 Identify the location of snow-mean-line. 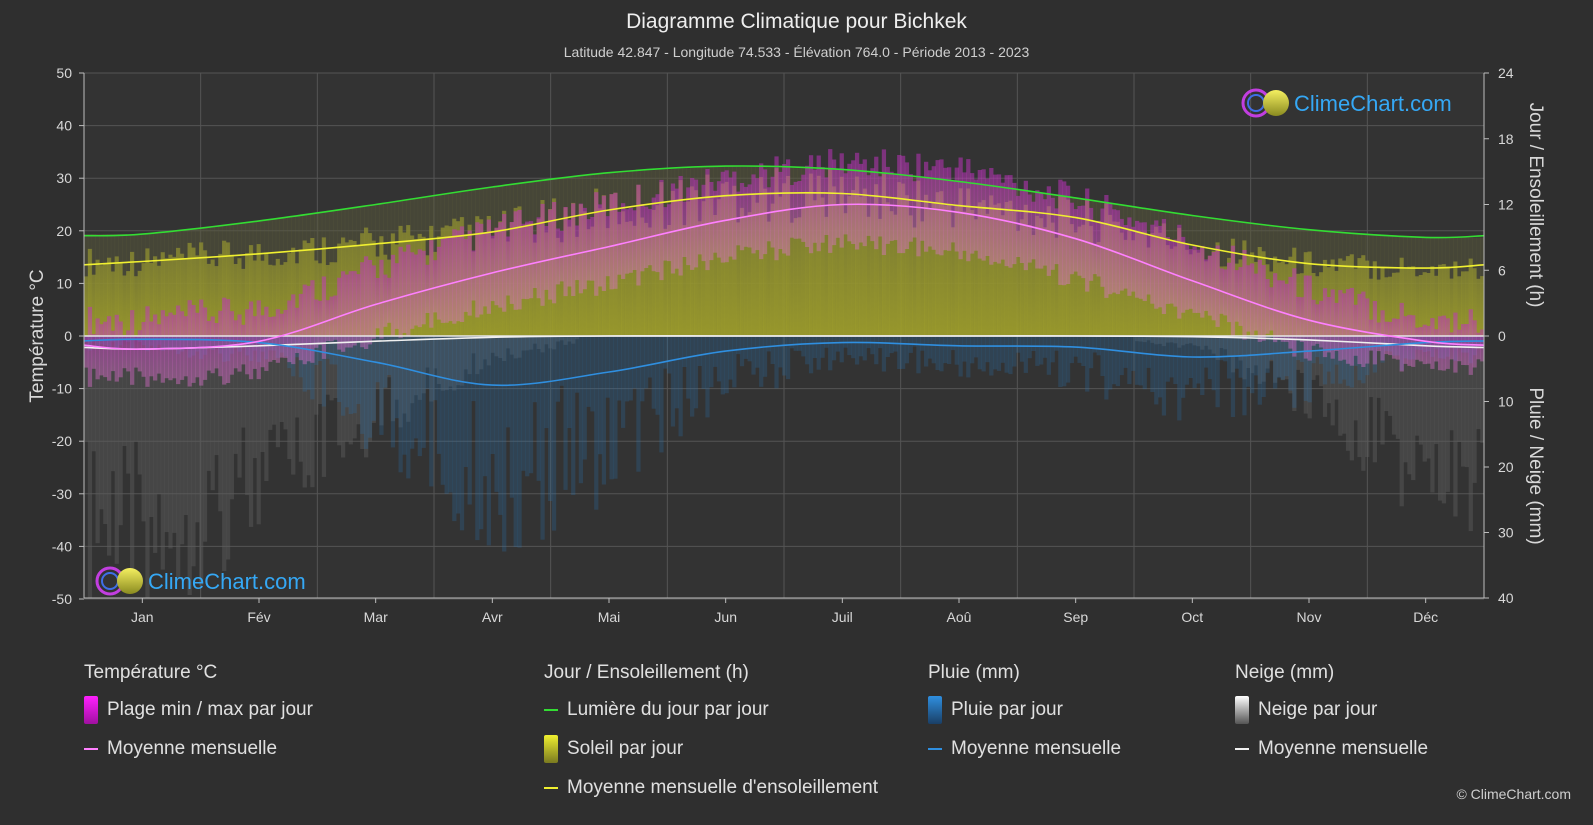
(784, 342).